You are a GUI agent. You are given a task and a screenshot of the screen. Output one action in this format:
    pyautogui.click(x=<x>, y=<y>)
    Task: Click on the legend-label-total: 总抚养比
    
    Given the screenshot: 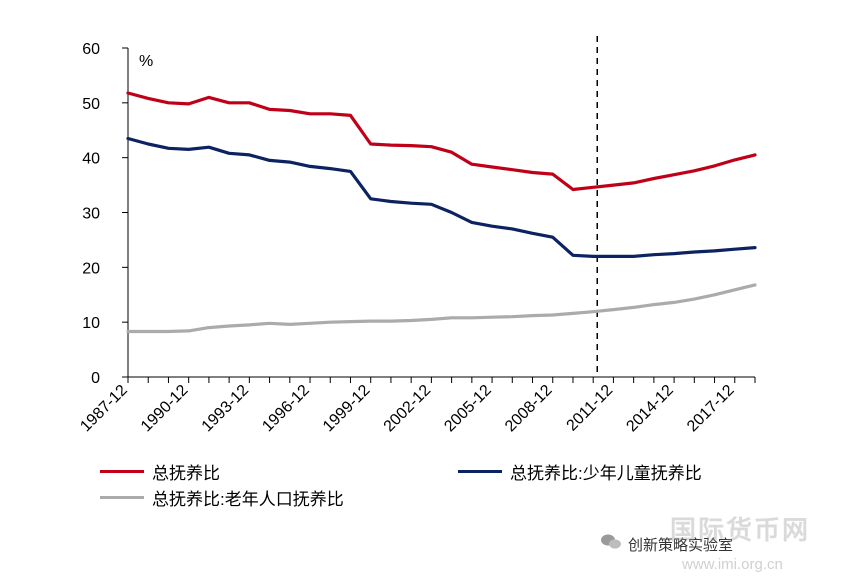 What is the action you would take?
    pyautogui.click(x=186, y=473)
    